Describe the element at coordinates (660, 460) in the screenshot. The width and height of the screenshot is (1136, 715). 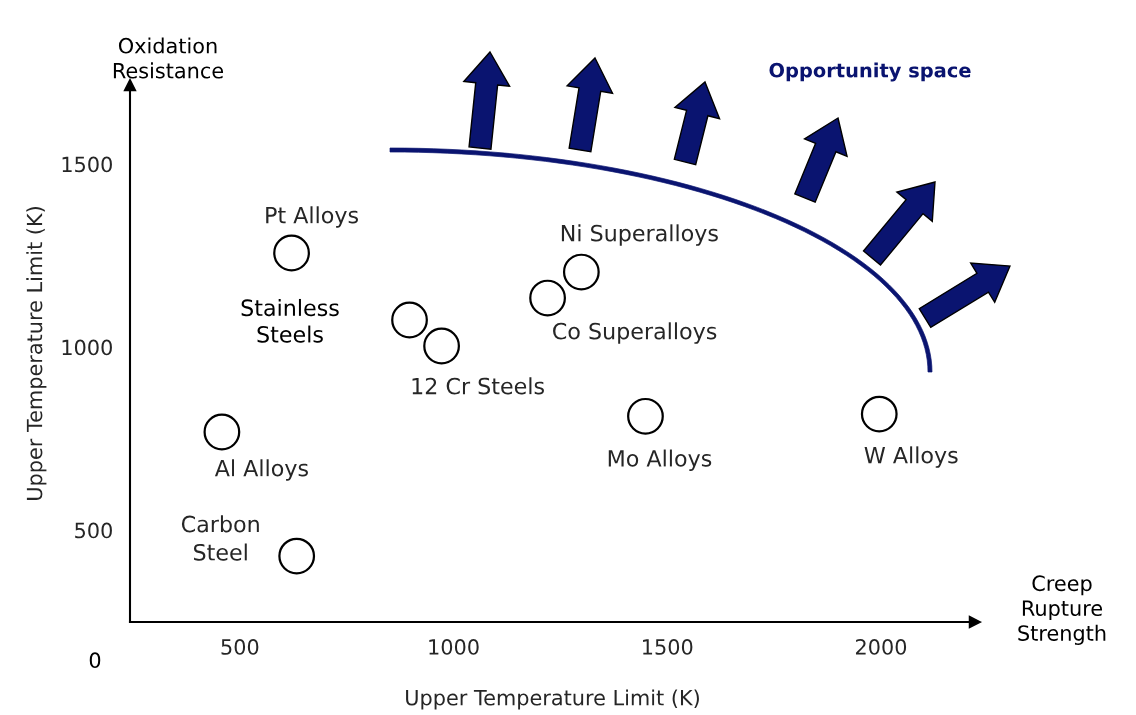
I see `annotation: Mo Alloys` at that location.